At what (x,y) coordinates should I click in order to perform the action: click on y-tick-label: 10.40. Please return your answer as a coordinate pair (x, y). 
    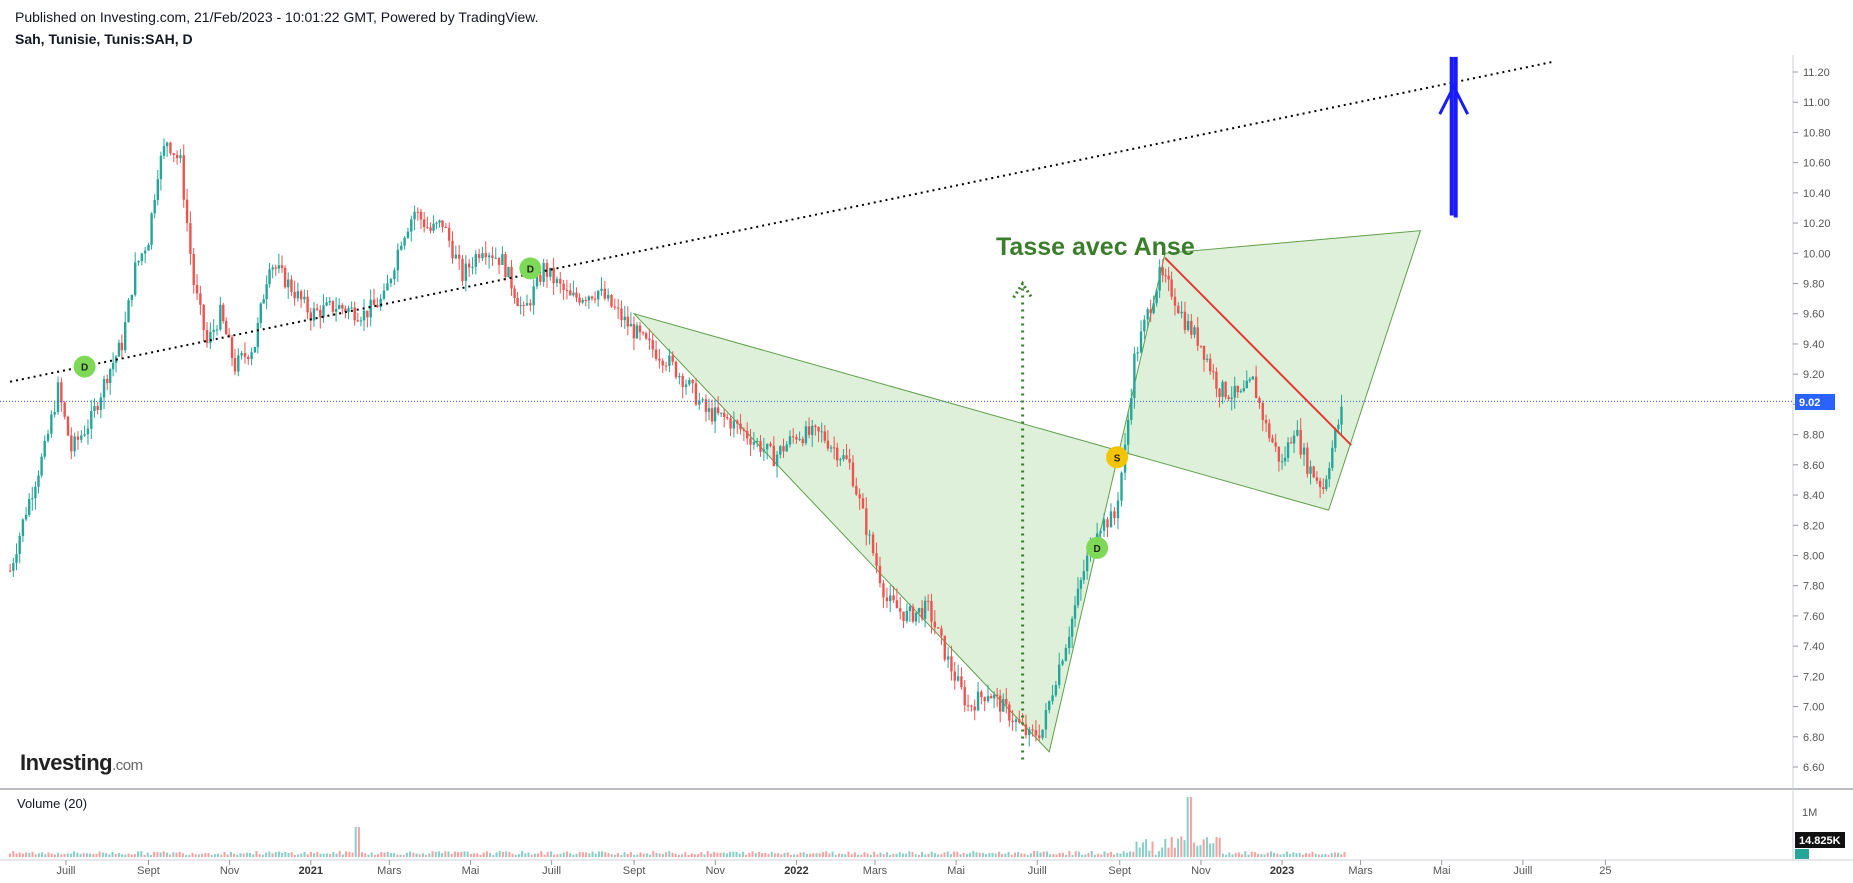
    Looking at the image, I should click on (1817, 194).